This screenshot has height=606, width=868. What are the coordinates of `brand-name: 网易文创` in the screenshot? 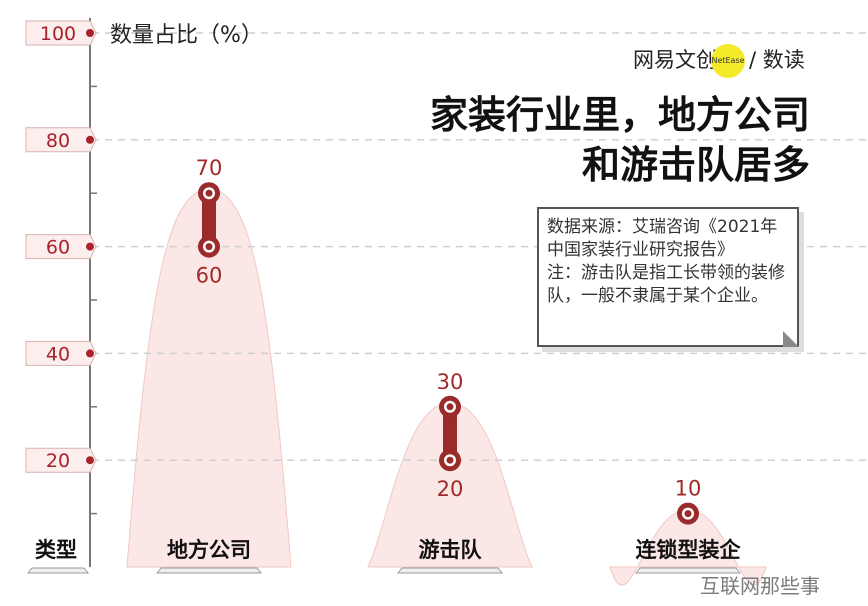 It's located at (675, 60).